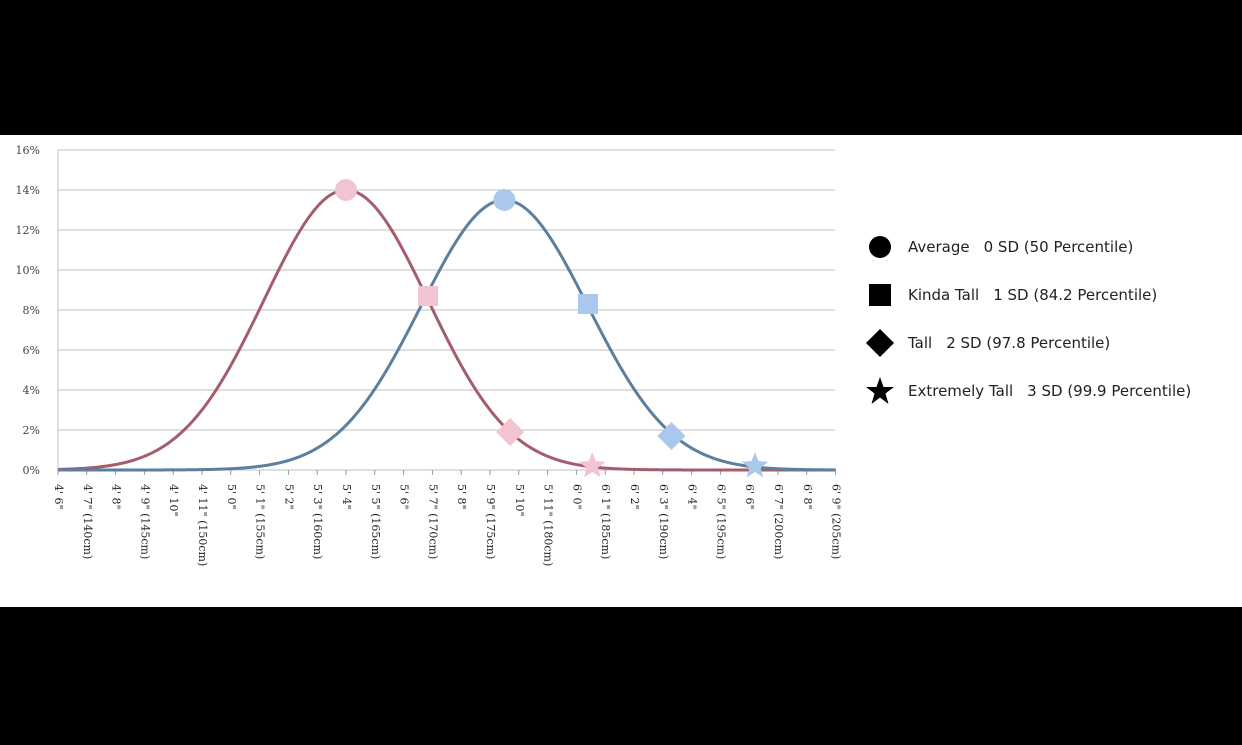 Image resolution: width=1242 pixels, height=745 pixels. I want to click on diamond-marker-icon, so click(880, 343).